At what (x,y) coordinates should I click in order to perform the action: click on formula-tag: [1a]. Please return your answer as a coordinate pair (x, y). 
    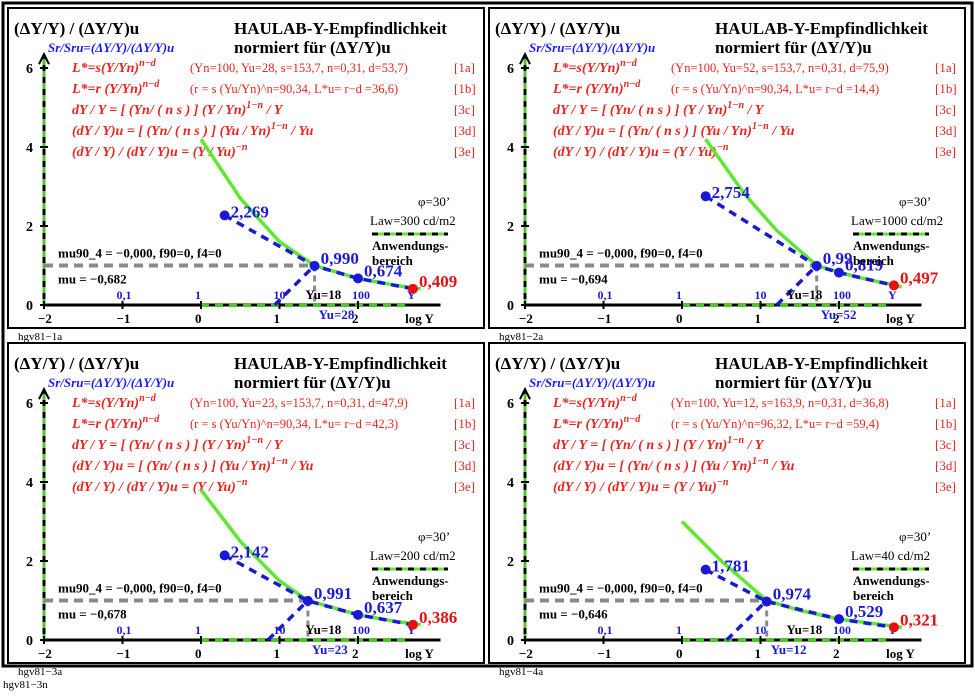
    Looking at the image, I should click on (464, 402).